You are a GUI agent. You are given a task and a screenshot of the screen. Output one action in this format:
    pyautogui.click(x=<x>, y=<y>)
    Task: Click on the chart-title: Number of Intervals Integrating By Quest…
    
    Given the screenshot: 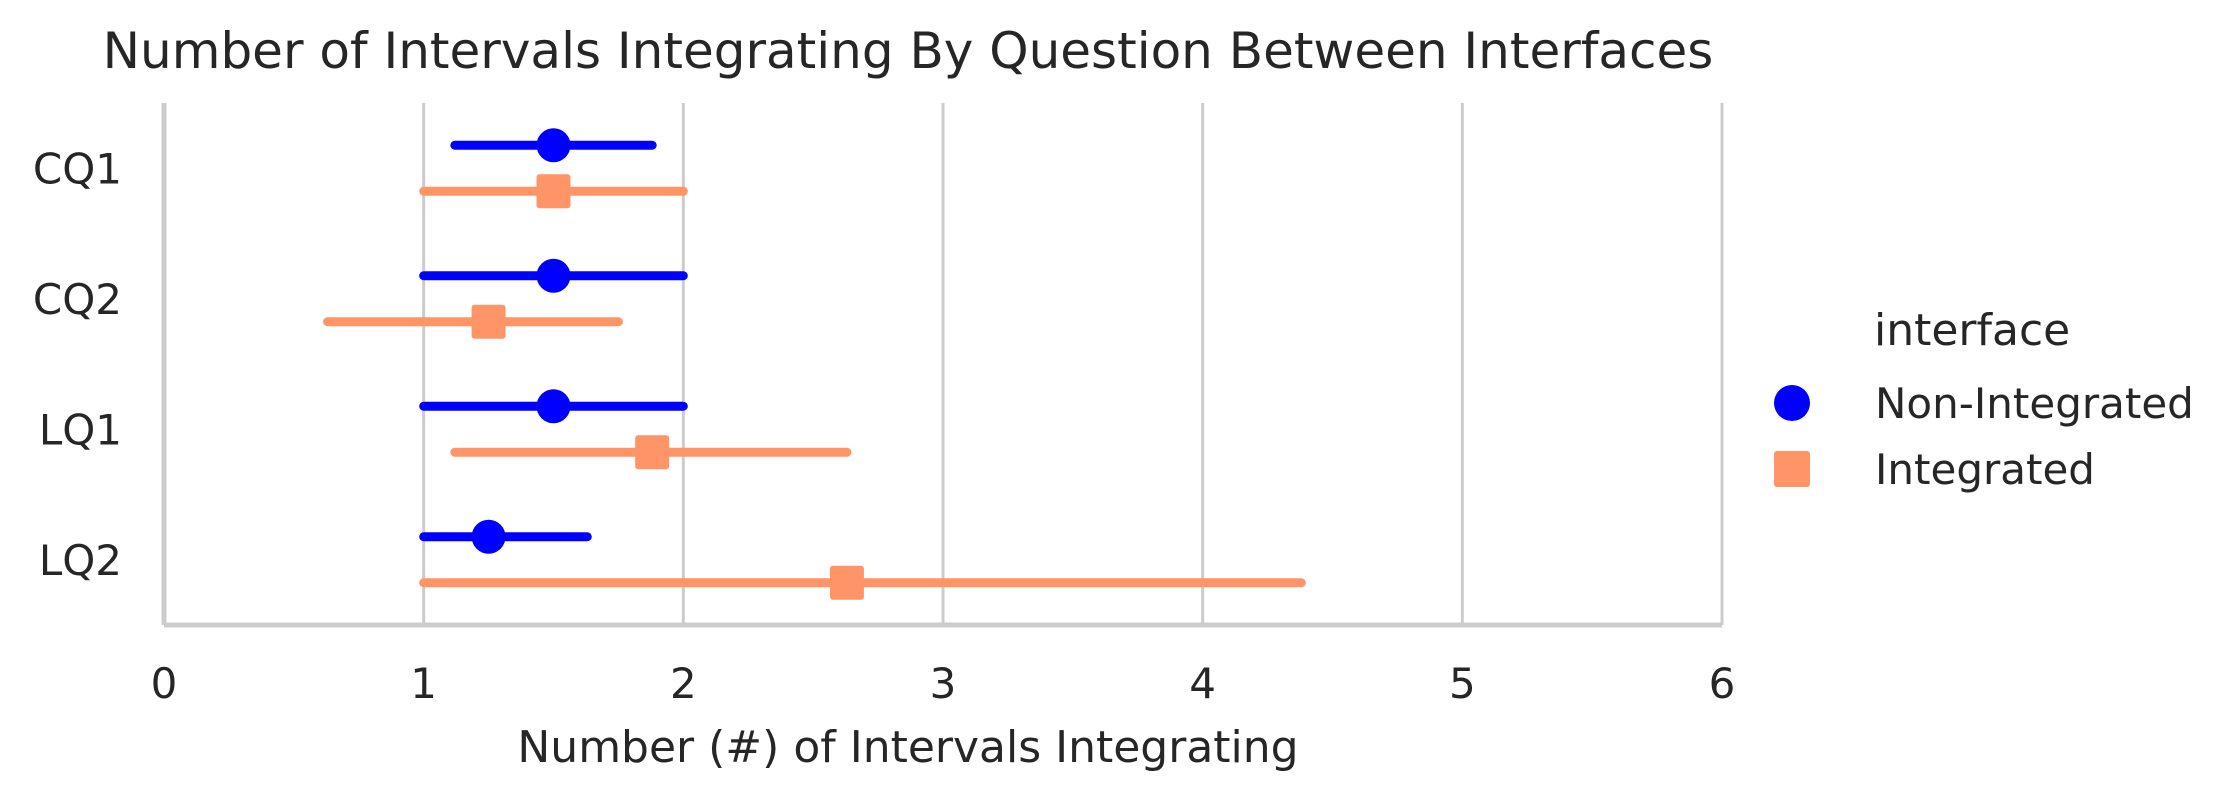 What is the action you would take?
    pyautogui.click(x=908, y=51)
    